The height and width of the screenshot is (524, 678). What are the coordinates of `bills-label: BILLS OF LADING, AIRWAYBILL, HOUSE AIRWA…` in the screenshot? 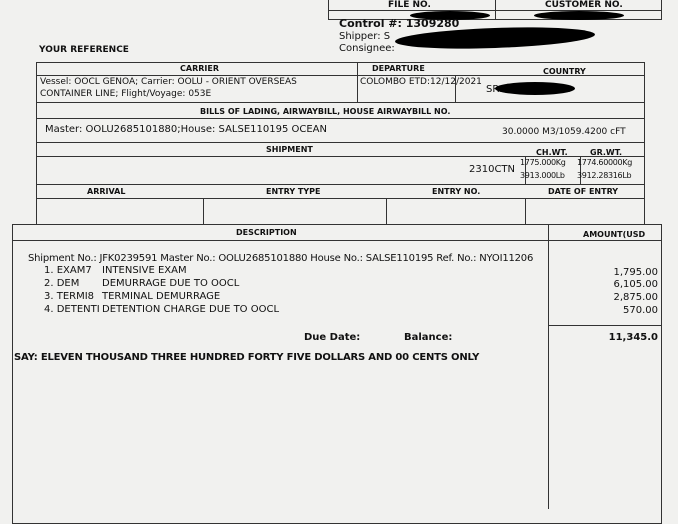 It's located at (325, 111).